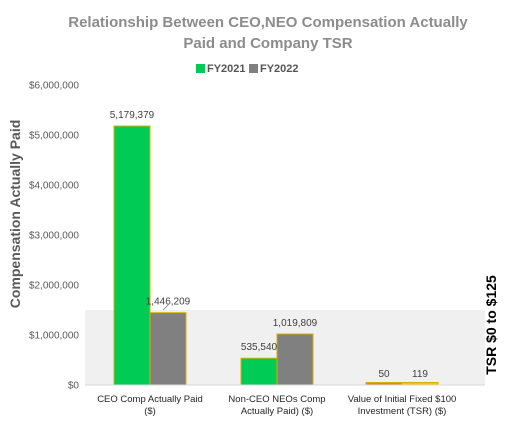  I want to click on data-label: 50, so click(384, 374).